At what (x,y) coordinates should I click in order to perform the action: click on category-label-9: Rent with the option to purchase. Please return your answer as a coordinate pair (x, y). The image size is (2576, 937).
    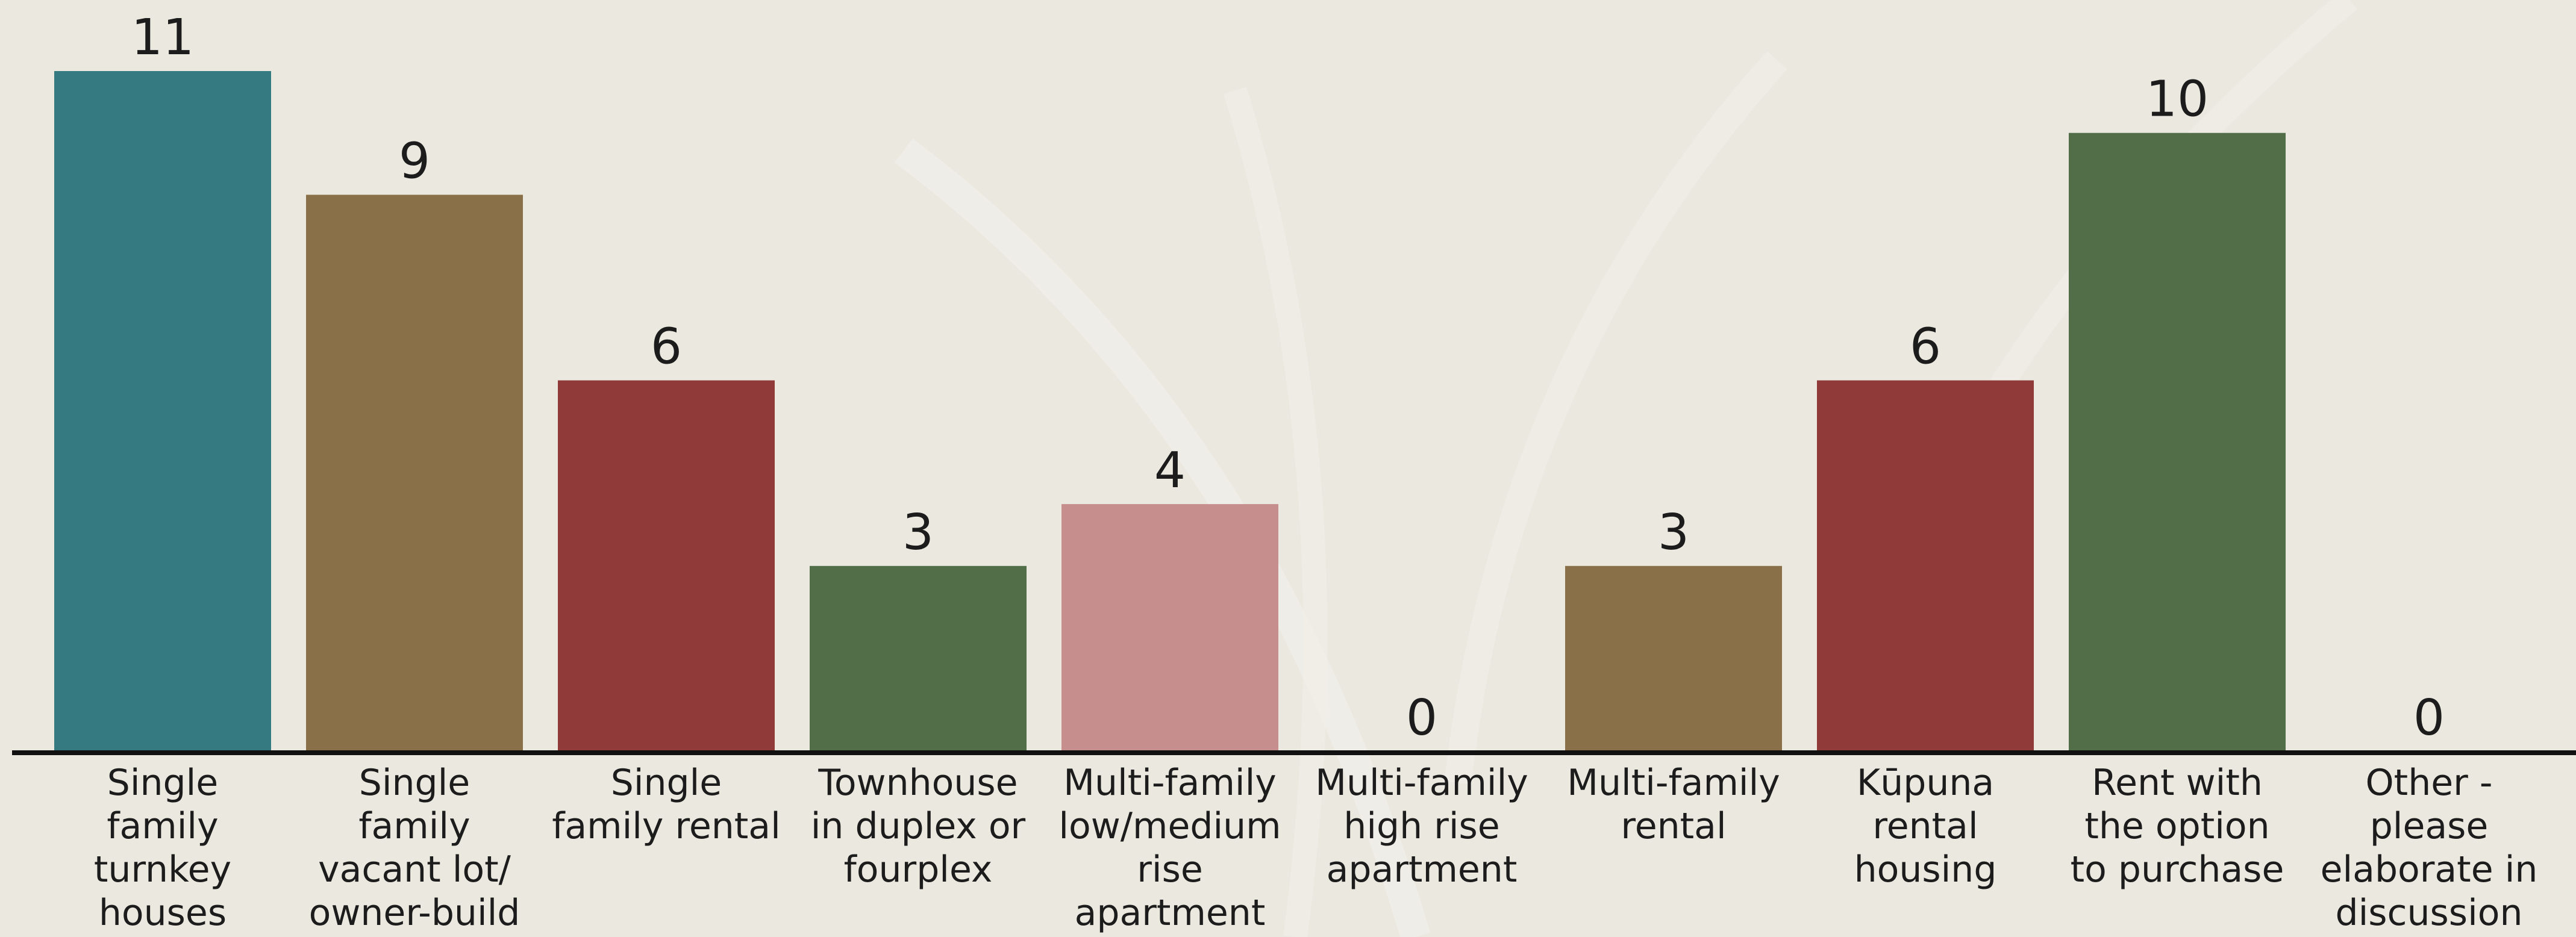
    Looking at the image, I should click on (2177, 826).